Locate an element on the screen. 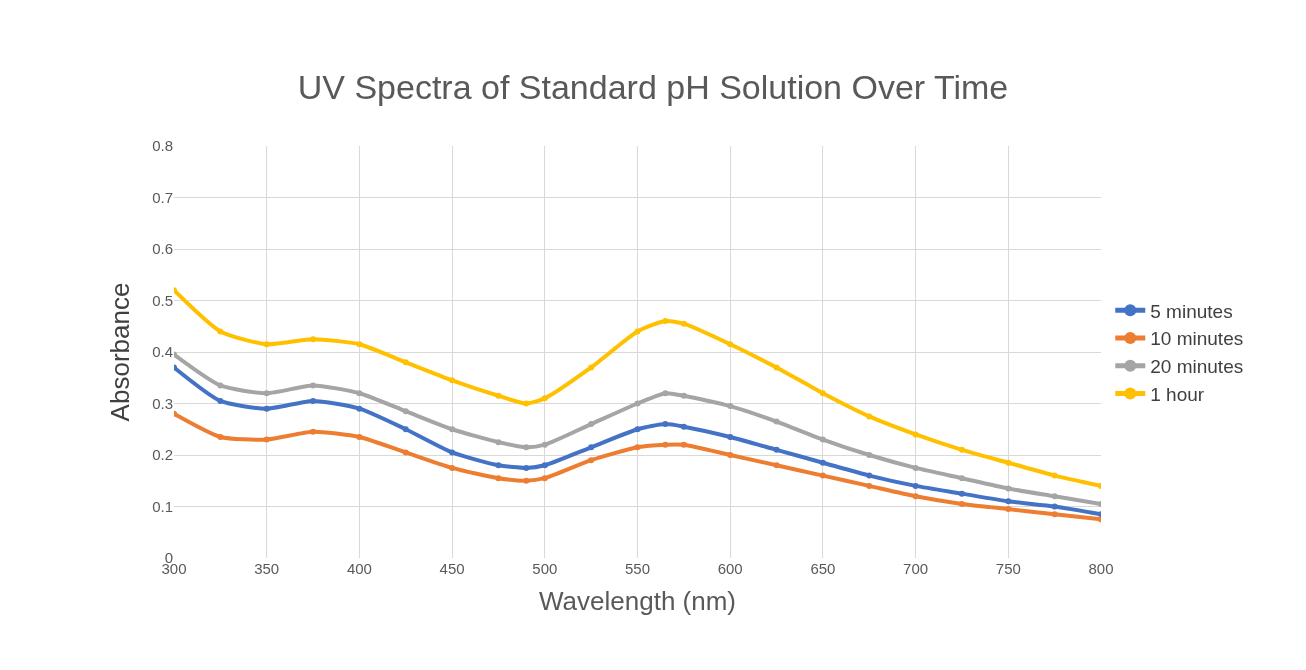 This screenshot has height=670, width=1306. y-tick-label: 0.5 is located at coordinates (162, 300).